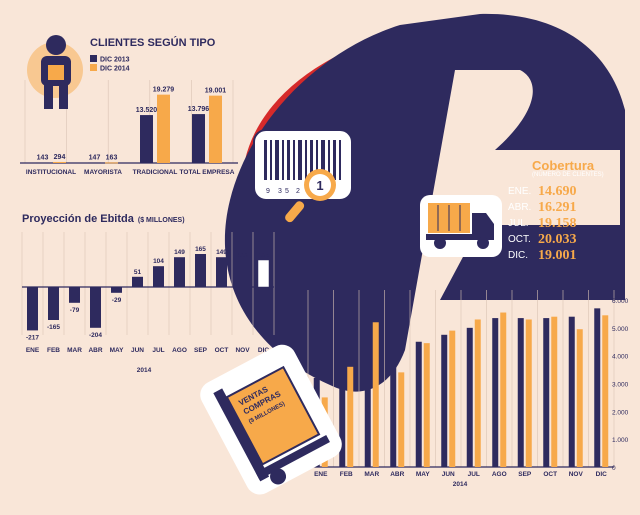 Image resolution: width=640 pixels, height=515 pixels. Describe the element at coordinates (310, 196) in the screenshot. I see `magnifier-icon: 1` at that location.